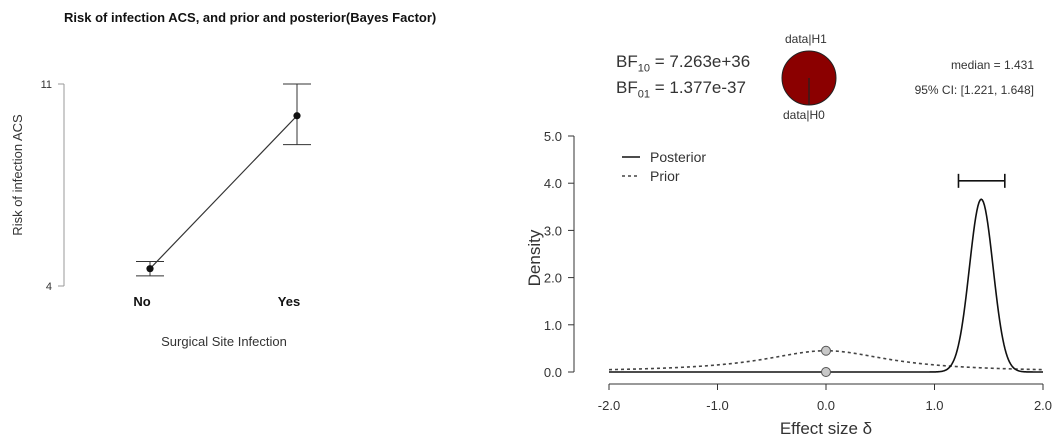 This screenshot has height=441, width=1056. What do you see at coordinates (826, 405) in the screenshot?
I see `right-x-tick-label: 0.0` at bounding box center [826, 405].